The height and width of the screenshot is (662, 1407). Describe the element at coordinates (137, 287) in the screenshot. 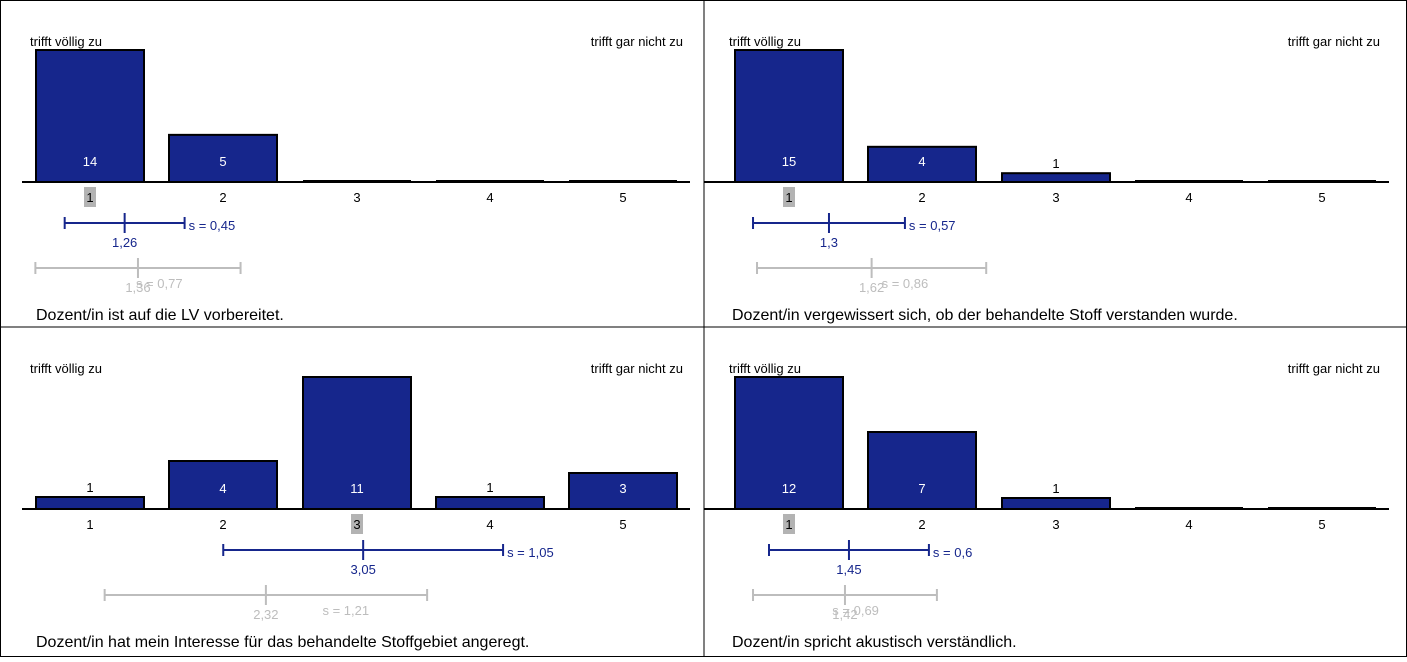

I see `reference-mean-label: 1,36` at that location.